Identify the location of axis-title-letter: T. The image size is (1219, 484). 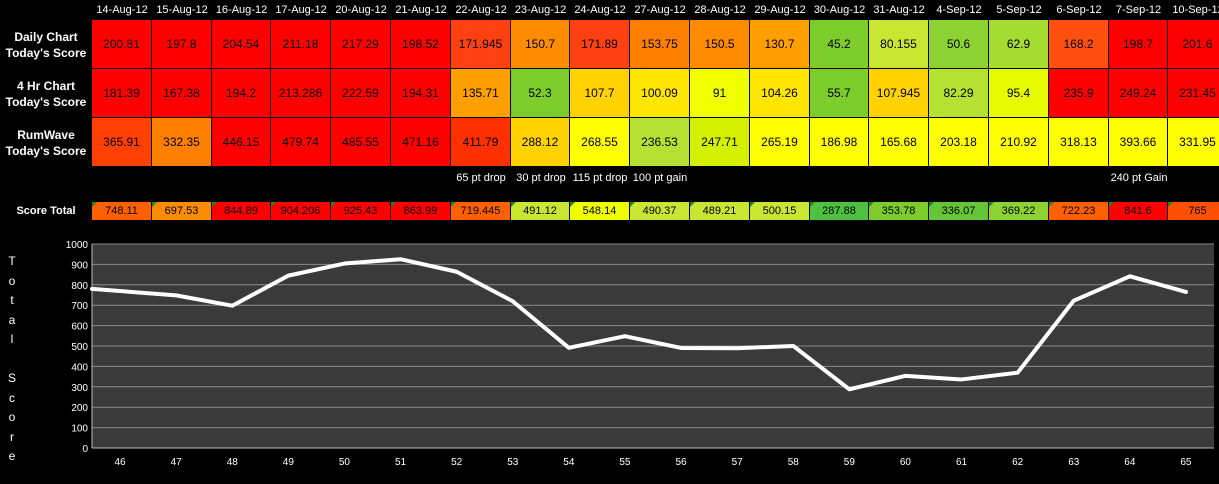
(12, 261).